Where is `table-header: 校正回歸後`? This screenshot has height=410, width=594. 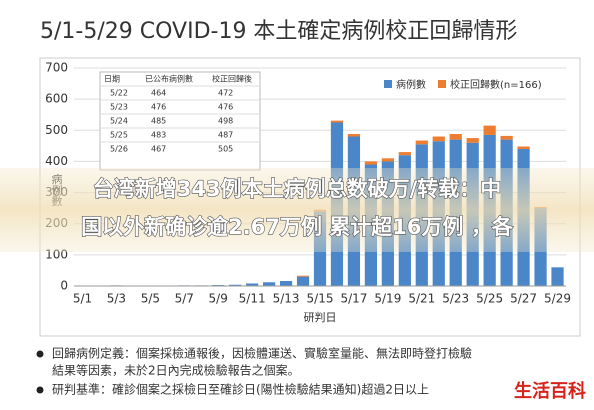 table-header: 校正回歸後 is located at coordinates (232, 79).